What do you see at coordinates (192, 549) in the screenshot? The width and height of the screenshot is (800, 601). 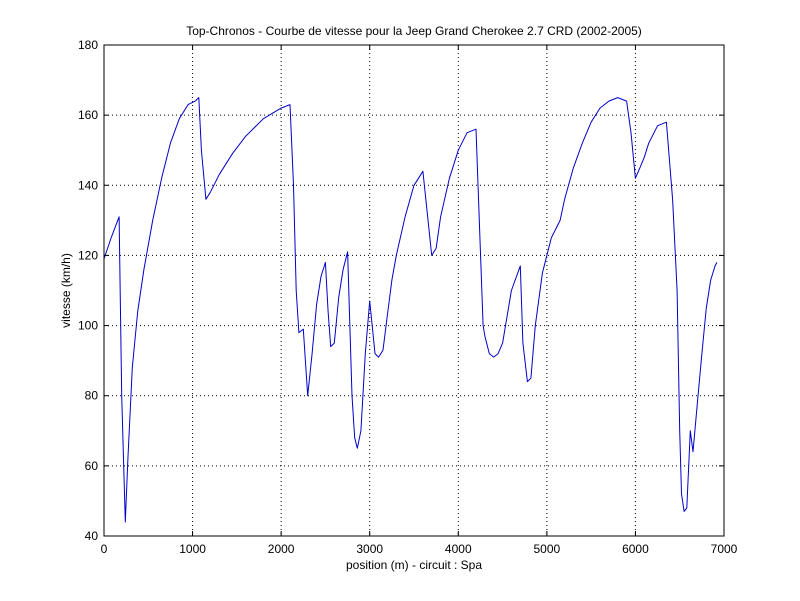 I see `x-tick-label: 1000` at bounding box center [192, 549].